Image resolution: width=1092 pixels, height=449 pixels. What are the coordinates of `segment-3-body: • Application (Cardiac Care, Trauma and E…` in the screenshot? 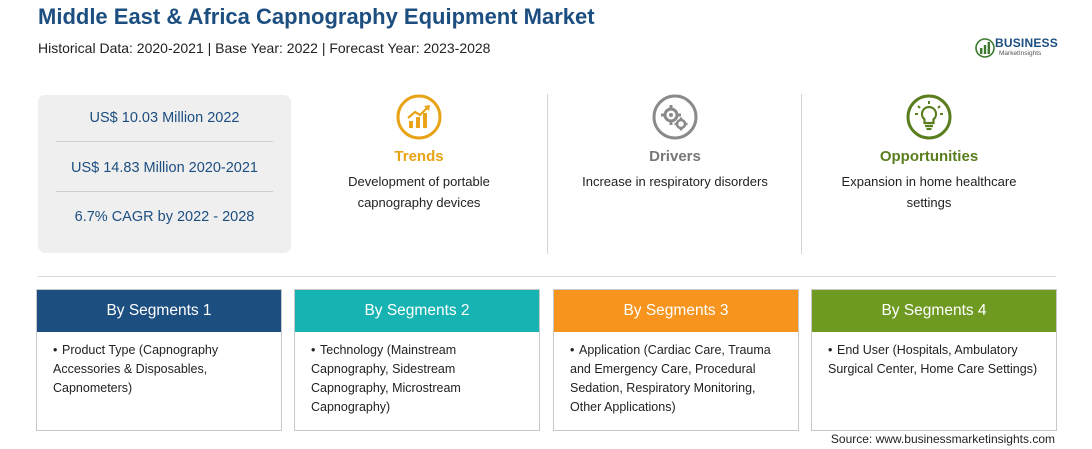 It's located at (676, 374).